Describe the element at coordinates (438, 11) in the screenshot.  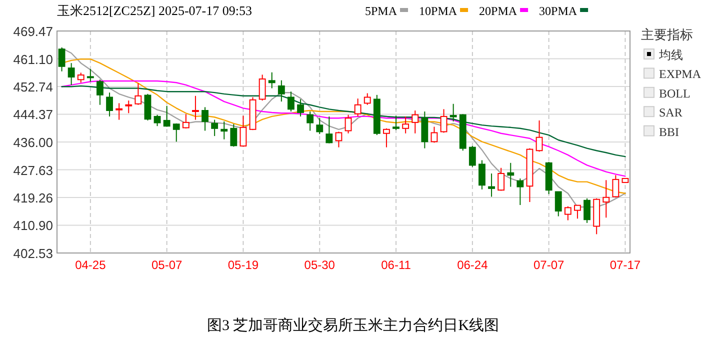
I see `legend-label: 10PMA` at that location.